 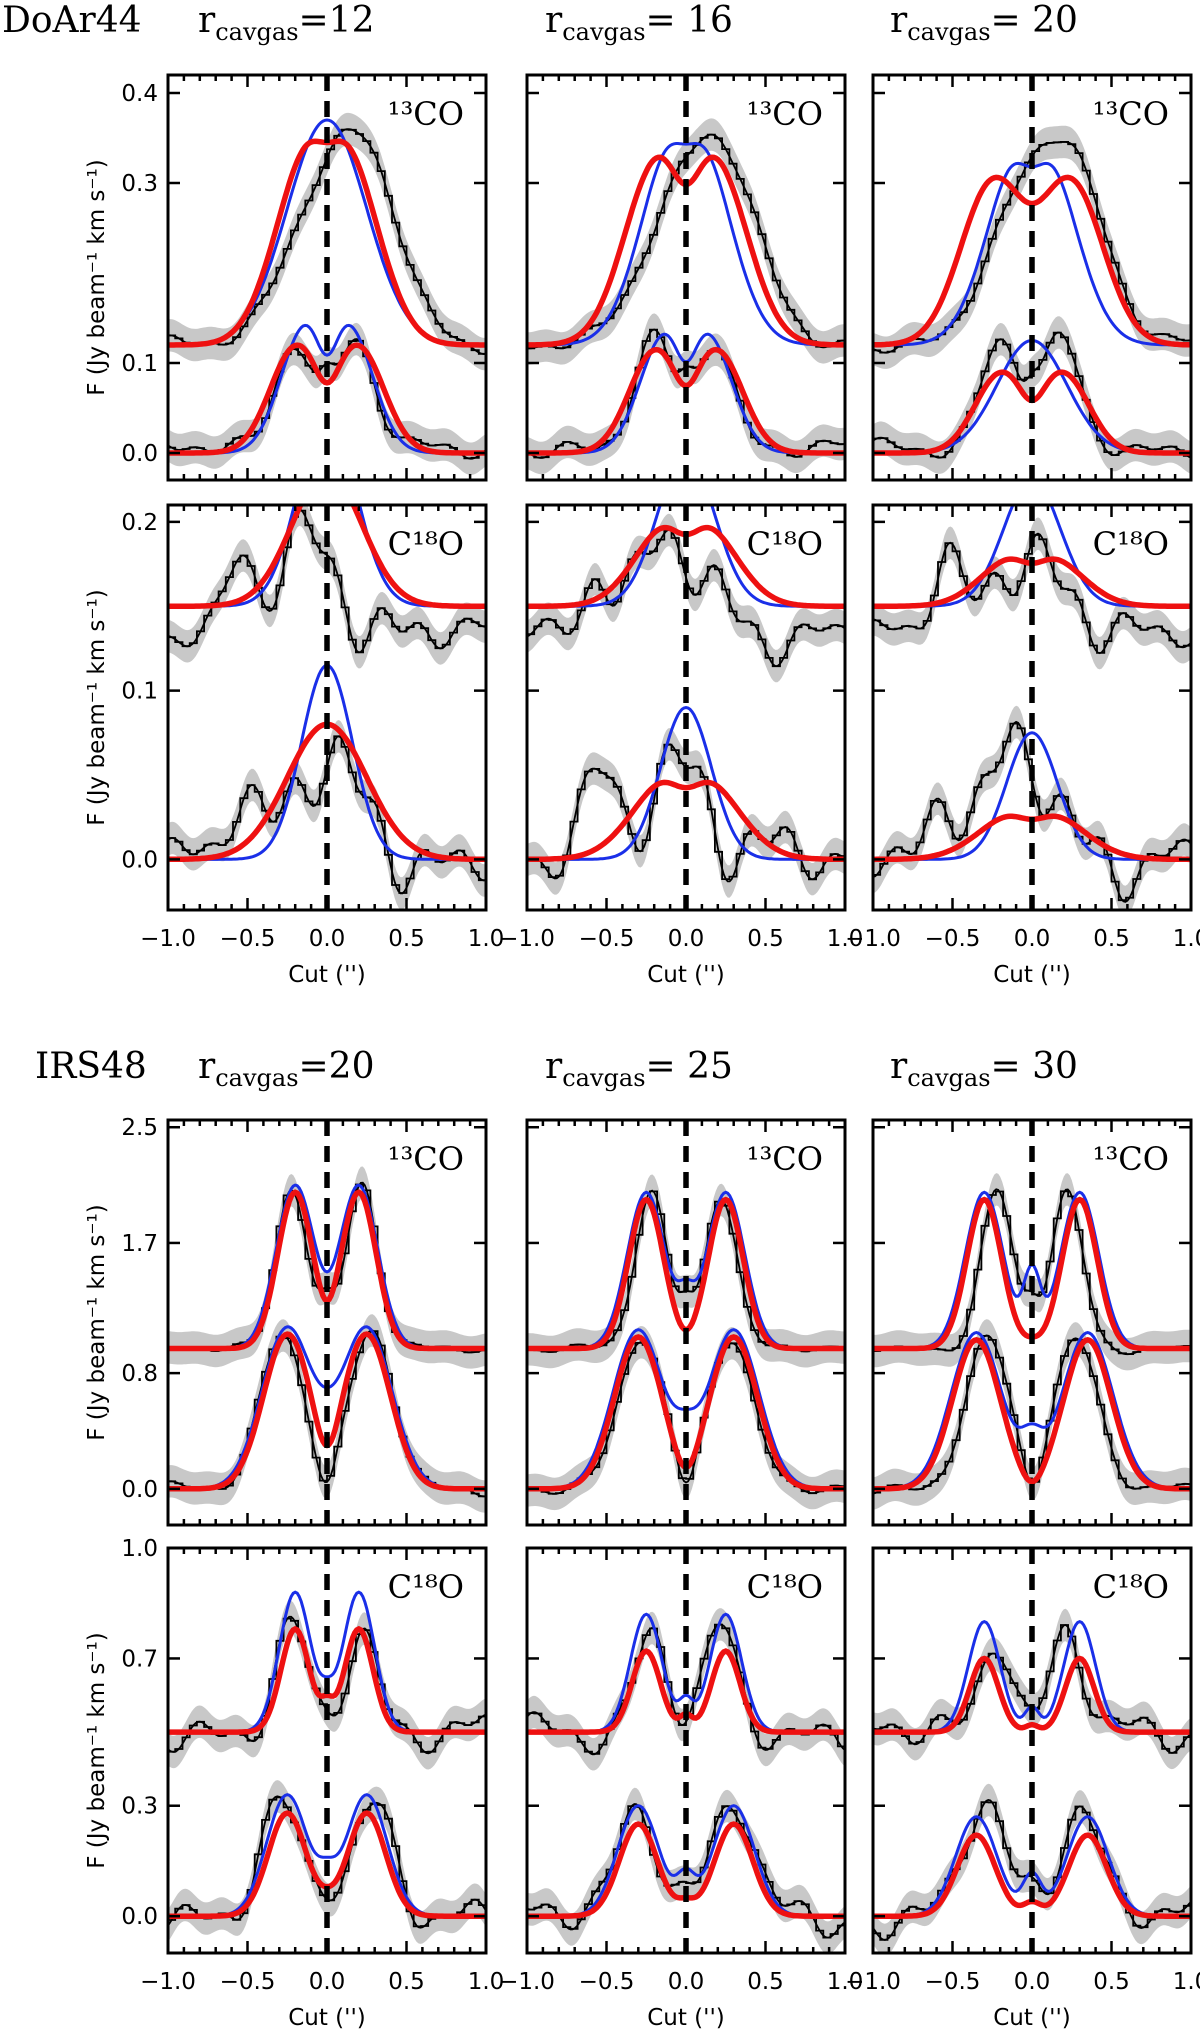 I want to click on column-title-0: rcavgas=12, so click(x=286, y=23).